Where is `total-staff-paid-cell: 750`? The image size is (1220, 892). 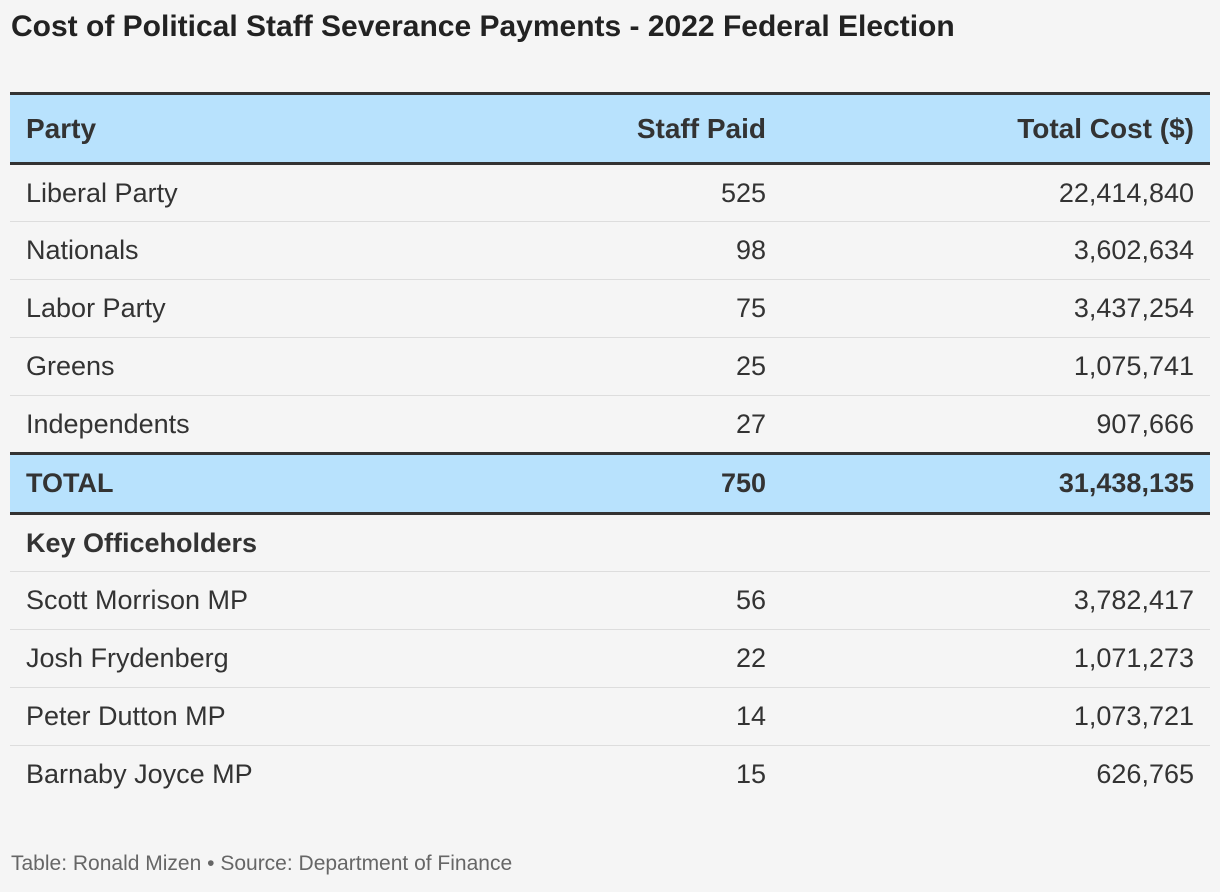 total-staff-paid-cell: 750 is located at coordinates (676, 483).